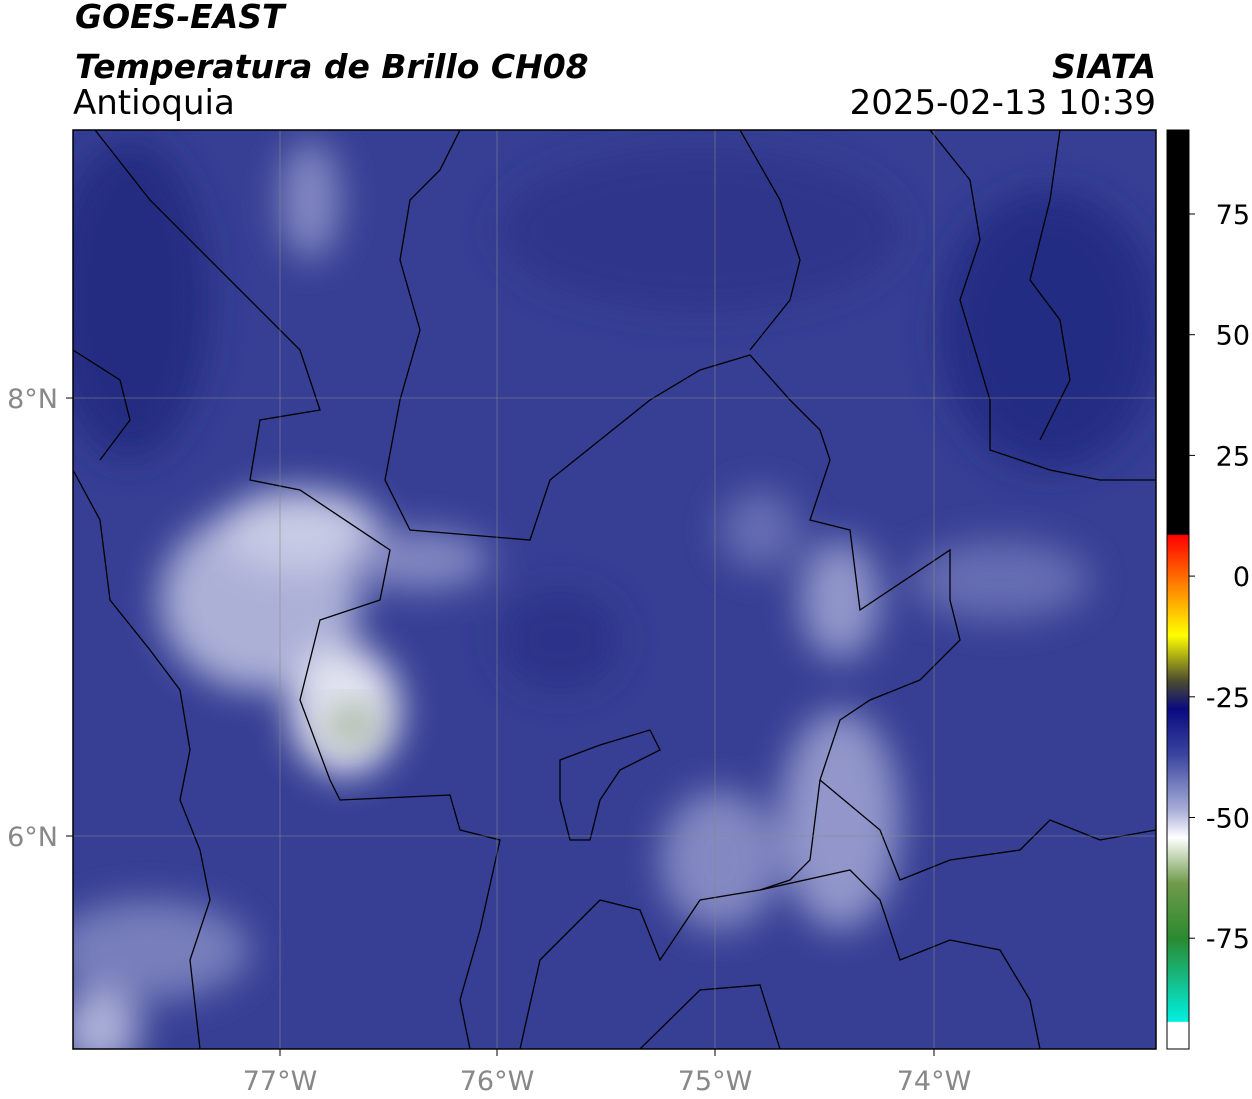 The height and width of the screenshot is (1099, 1252). What do you see at coordinates (154, 103) in the screenshot?
I see `region: Antioquia` at bounding box center [154, 103].